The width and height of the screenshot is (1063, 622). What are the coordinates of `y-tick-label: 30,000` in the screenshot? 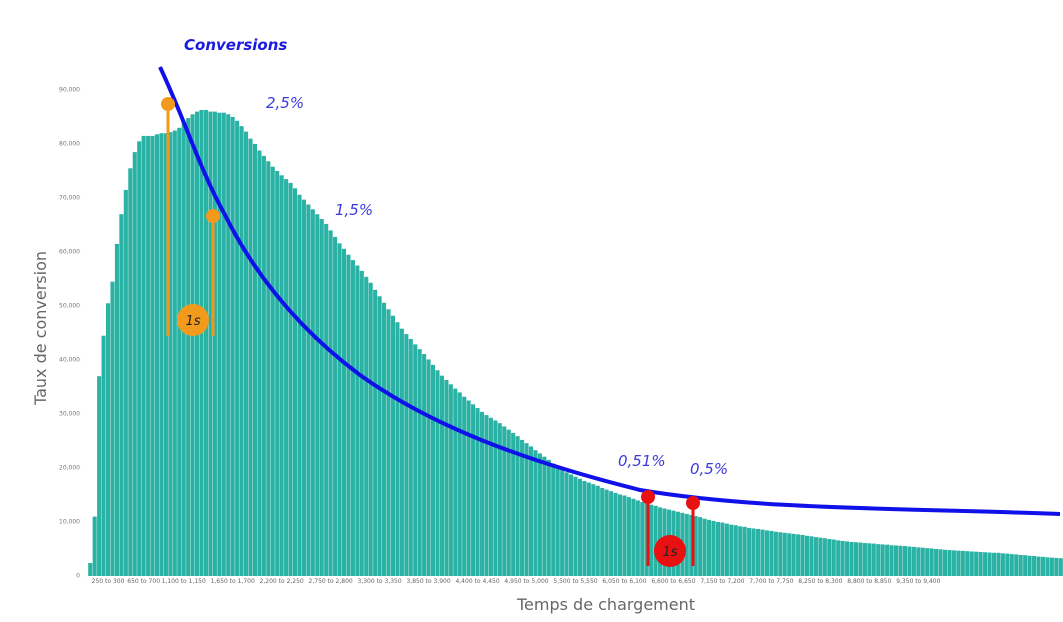 It's located at (69, 414).